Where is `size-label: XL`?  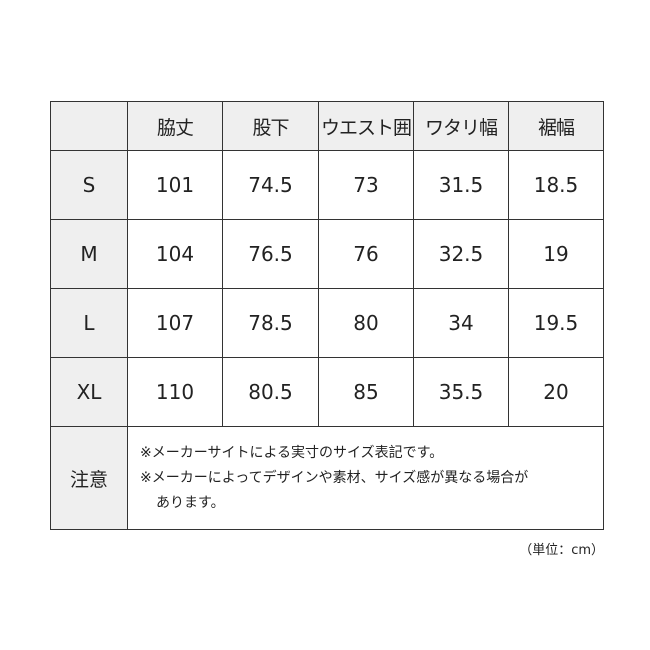
size-label: XL is located at coordinates (89, 392).